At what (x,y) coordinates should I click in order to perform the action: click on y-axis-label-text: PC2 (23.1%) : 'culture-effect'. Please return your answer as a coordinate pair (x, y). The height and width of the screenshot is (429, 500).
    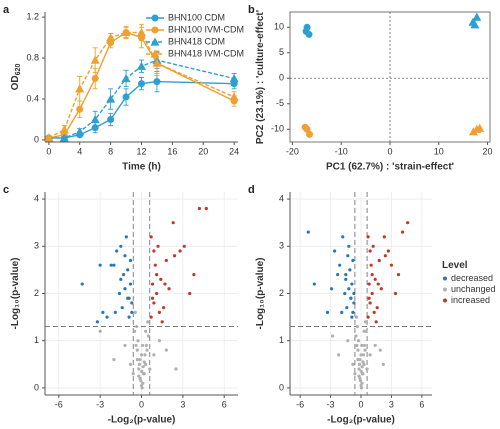
    Looking at the image, I should click on (260, 77).